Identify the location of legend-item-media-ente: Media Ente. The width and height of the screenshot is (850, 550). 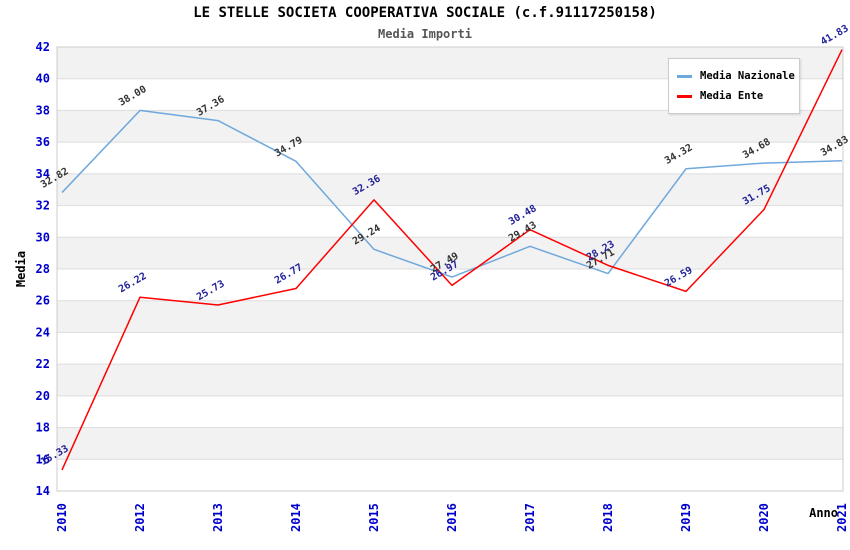
(735, 96).